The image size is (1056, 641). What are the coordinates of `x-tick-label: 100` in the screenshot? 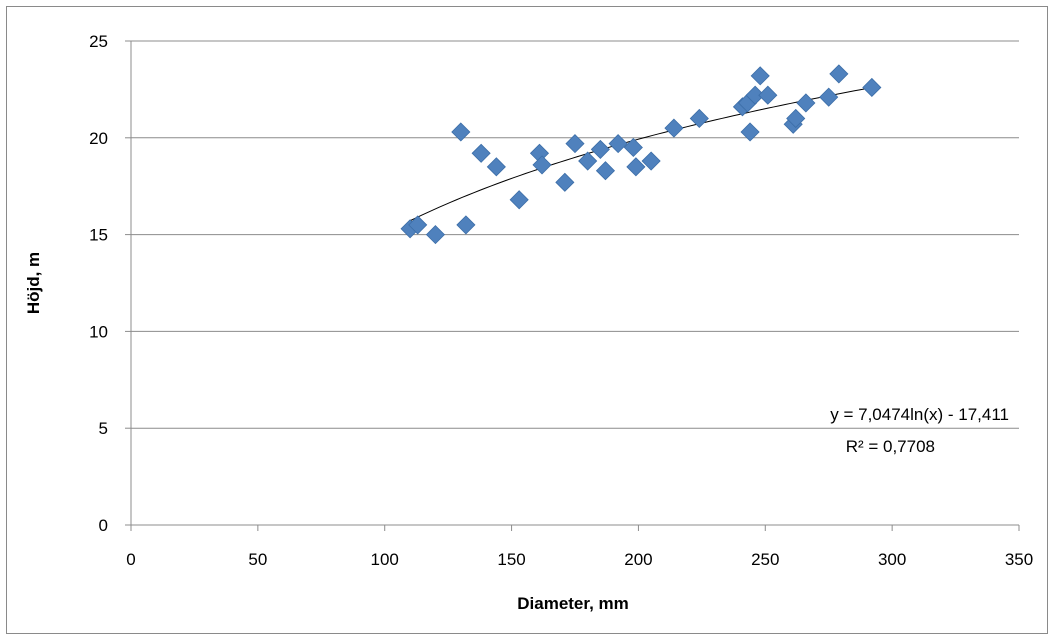 It's located at (385, 559).